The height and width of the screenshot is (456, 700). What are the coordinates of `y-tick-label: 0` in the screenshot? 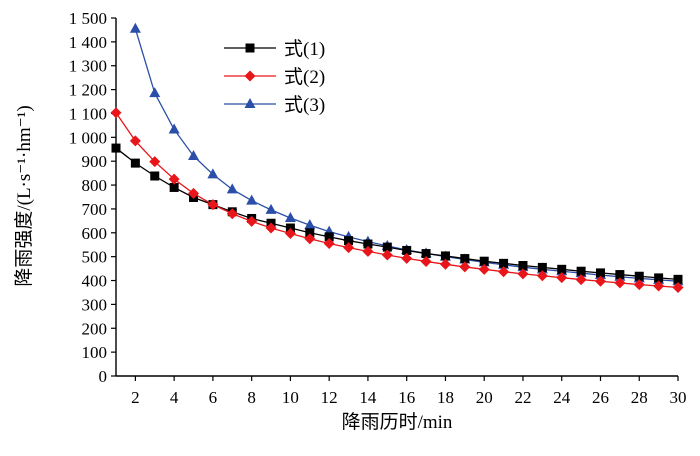 It's located at (103, 376).